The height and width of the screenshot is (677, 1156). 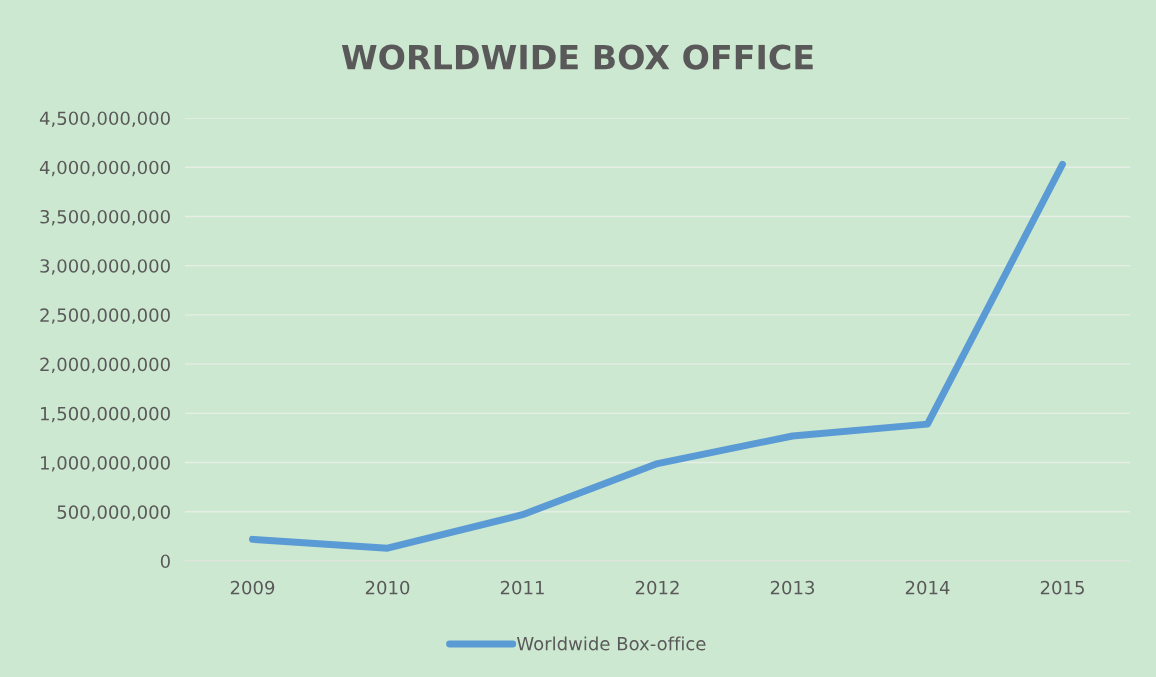 I want to click on x-tick-label: 2014, so click(x=927, y=587).